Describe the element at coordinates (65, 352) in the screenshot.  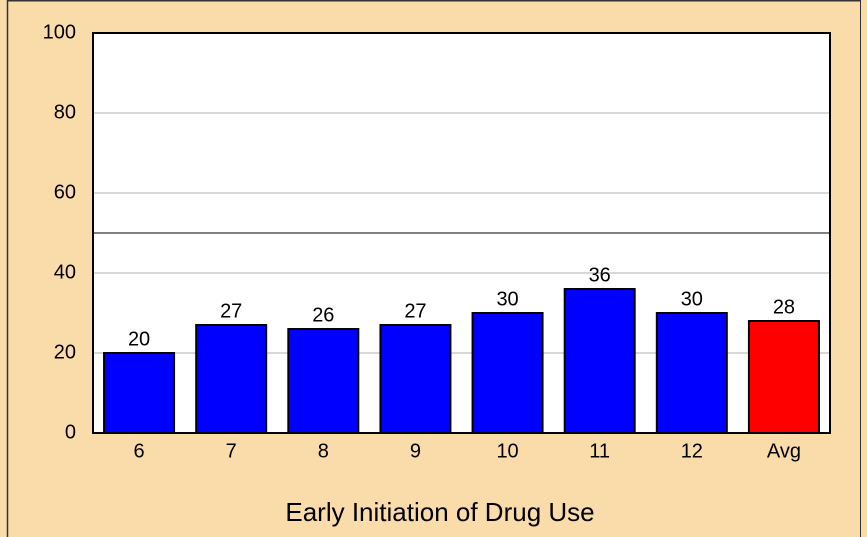
I see `y-tick-label: 20` at that location.